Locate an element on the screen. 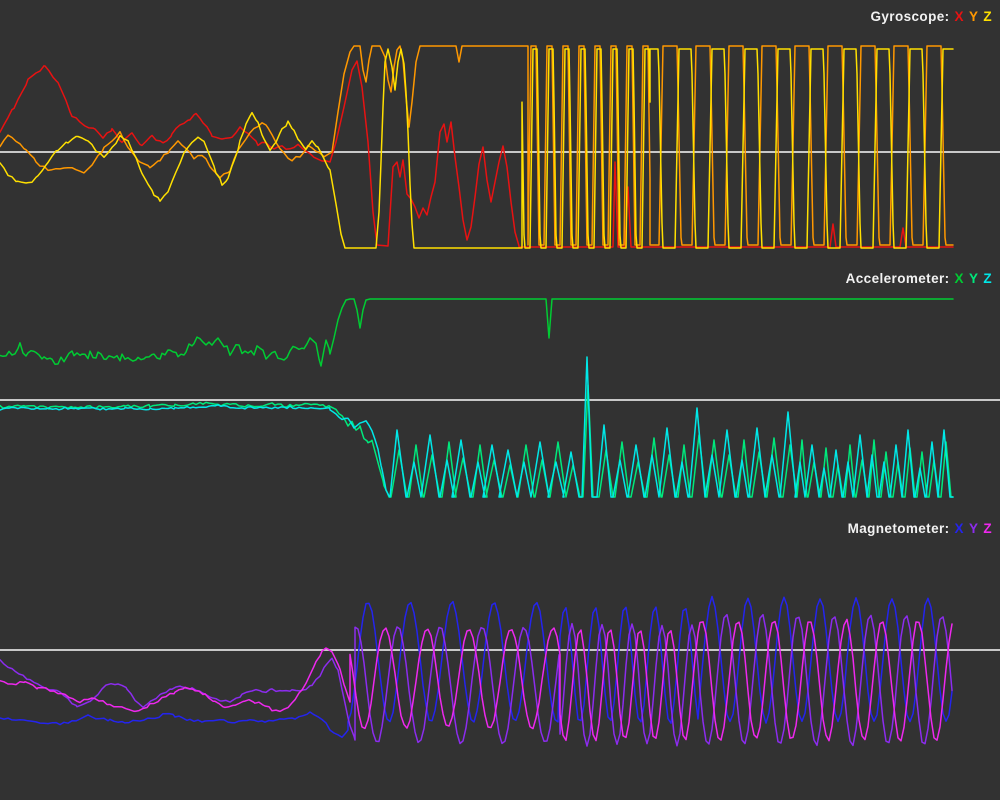  gyroscope-legend-x: X is located at coordinates (959, 16).